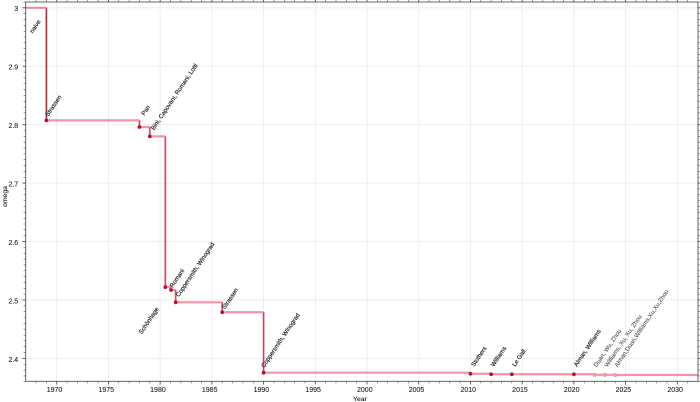 The image size is (700, 402). I want to click on svg-text: Year, so click(360, 399).